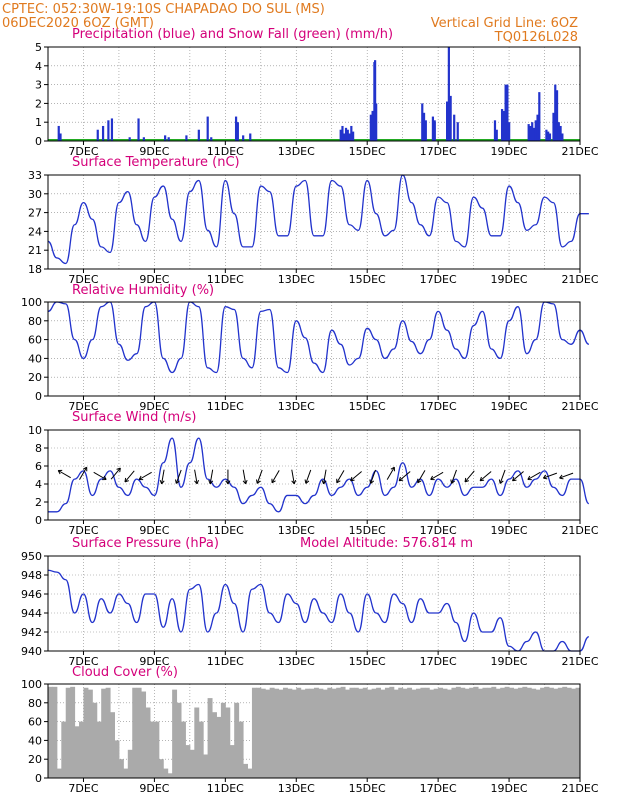 This screenshot has width=618, height=800. I want to click on y-tick-label: 0, so click(38, 396).